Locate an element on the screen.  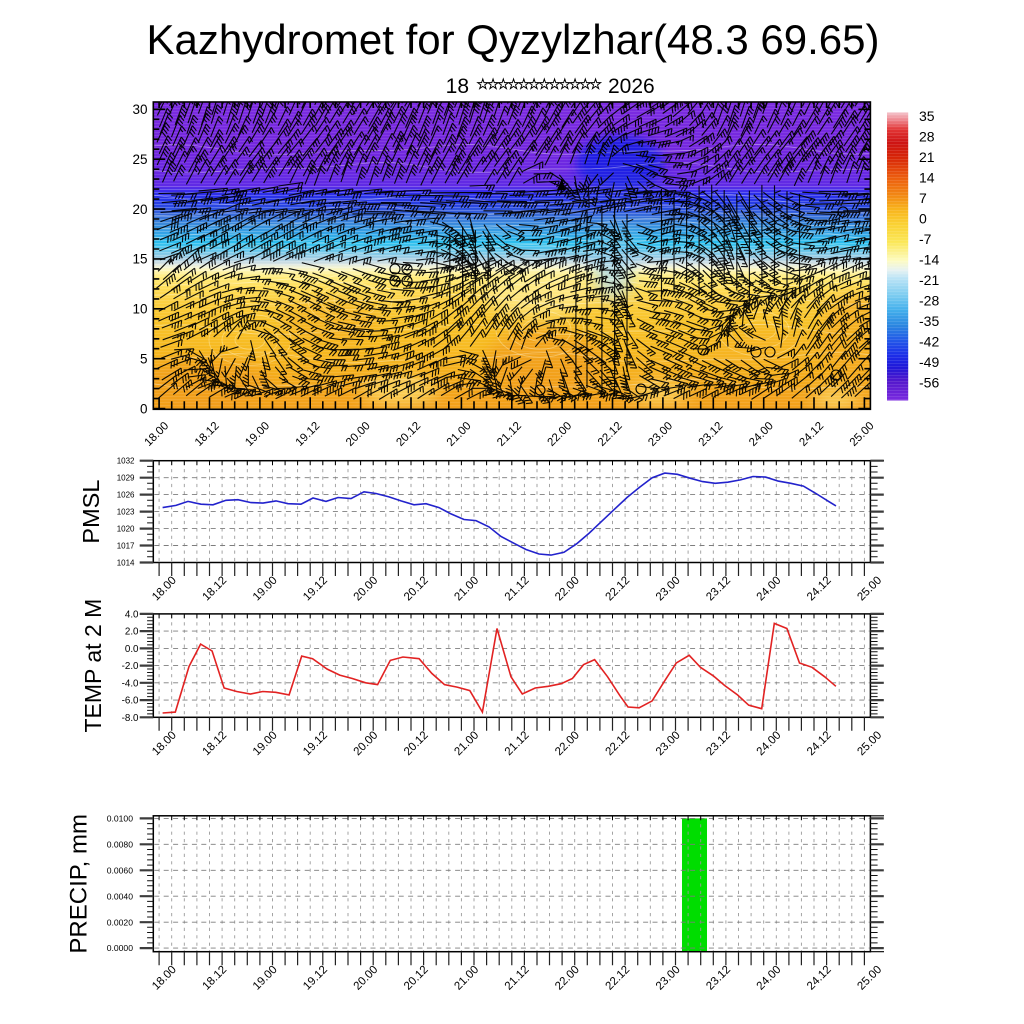
svg-text: 25 is located at coordinates (139, 159).